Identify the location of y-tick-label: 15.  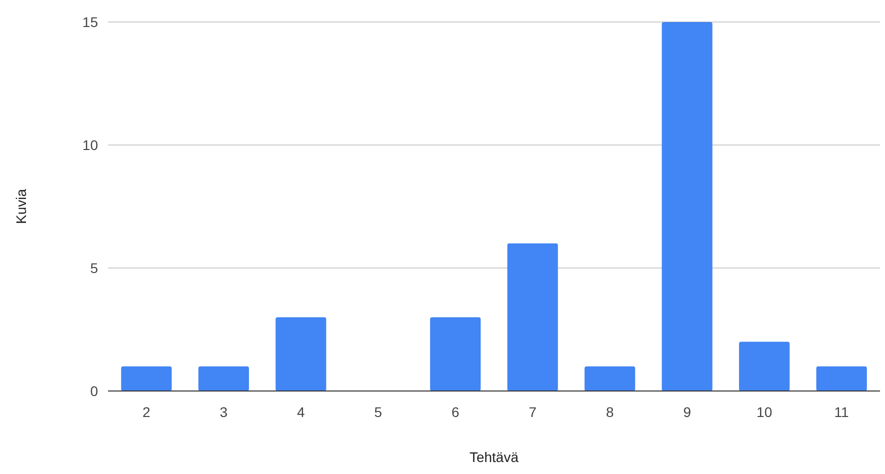
(90, 22).